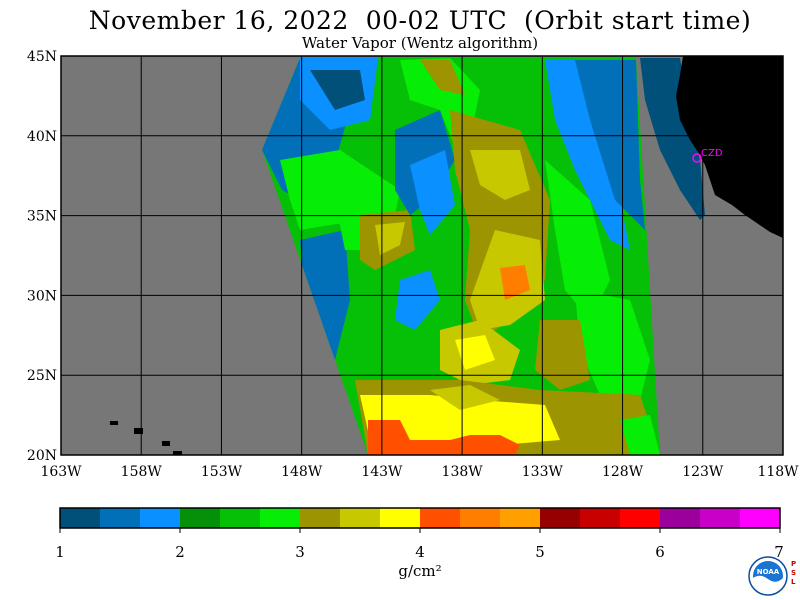 This screenshot has width=800, height=600. What do you see at coordinates (60, 552) in the screenshot?
I see `colorbar-label: 1` at bounding box center [60, 552].